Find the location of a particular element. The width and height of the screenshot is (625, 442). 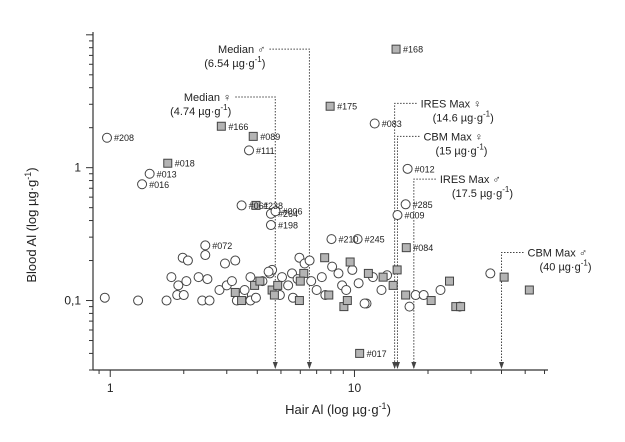

annotation-title: IRES Max ♂ is located at coordinates (470, 180).